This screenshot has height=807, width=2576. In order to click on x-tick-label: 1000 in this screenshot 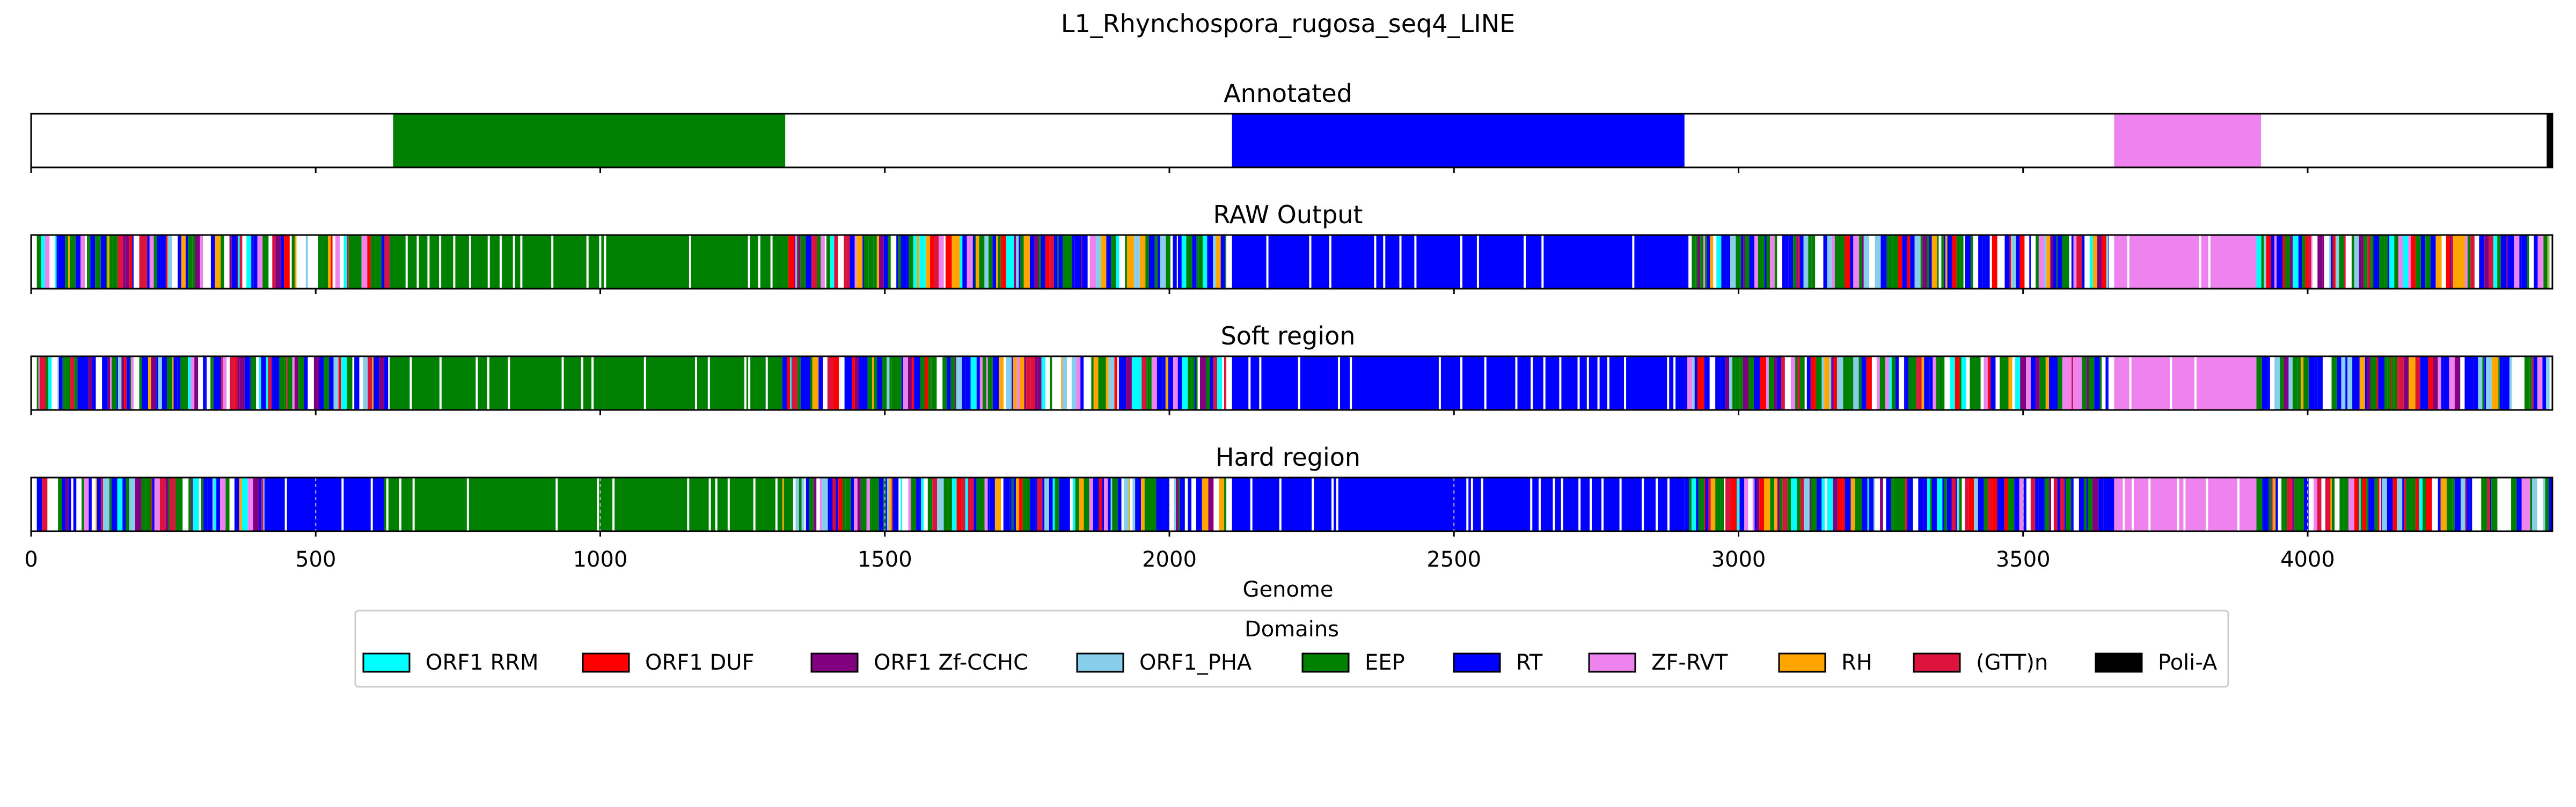, I will do `click(600, 559)`.